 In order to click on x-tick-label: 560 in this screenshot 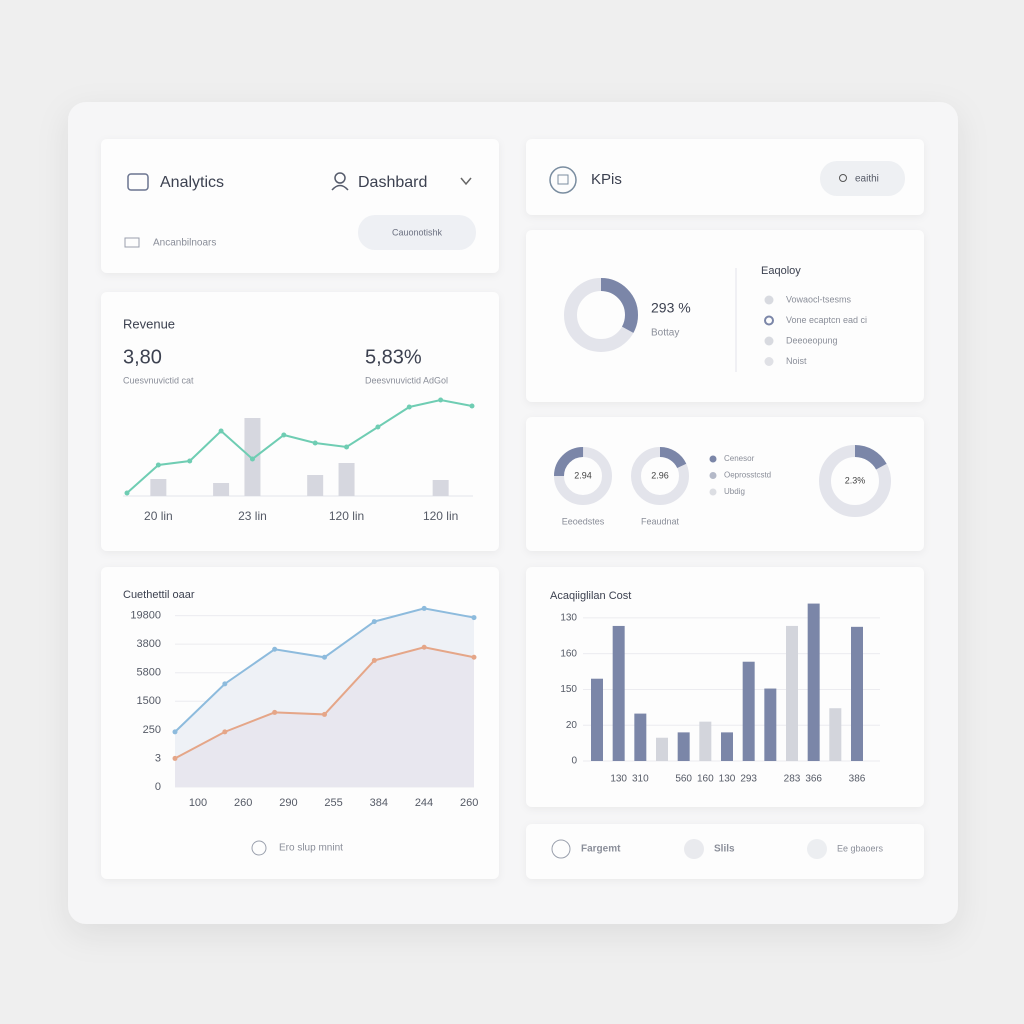, I will do `click(683, 779)`.